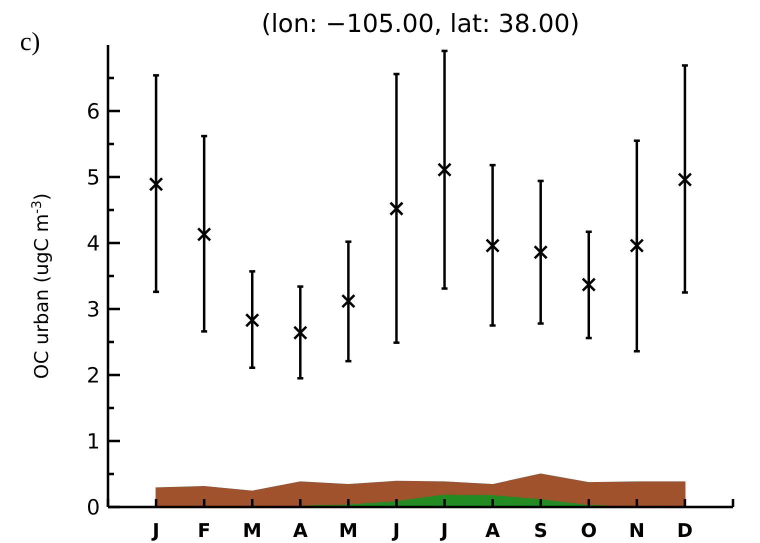 Image resolution: width=760 pixels, height=543 pixels. I want to click on chart-title: (lon: −105.00, lat: 38.00), so click(420, 23).